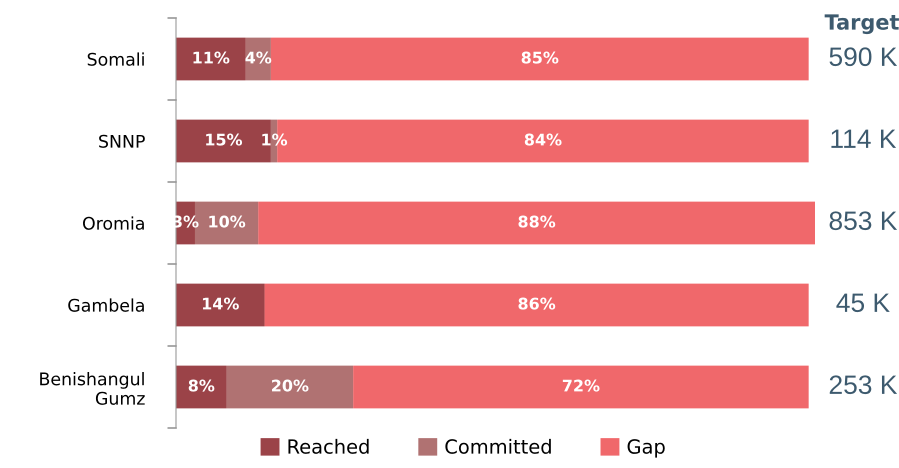 This screenshot has height=468, width=899. I want to click on data-label: 1%, so click(275, 140).